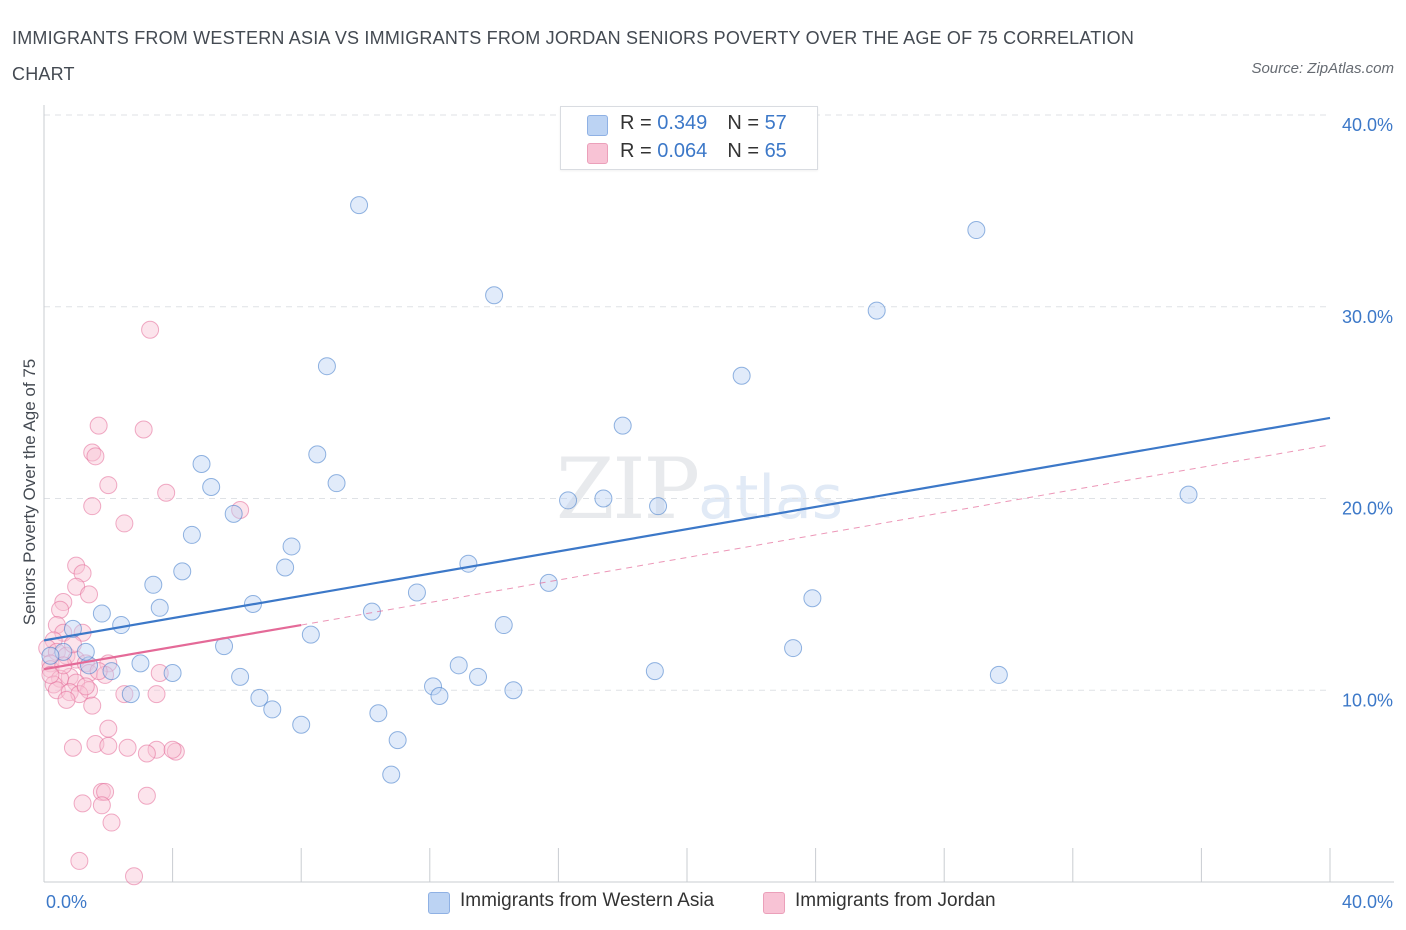 The width and height of the screenshot is (1406, 930). I want to click on stats-legend: R = 0.349 N = 57 R = 0.064 N = 65, so click(689, 138).